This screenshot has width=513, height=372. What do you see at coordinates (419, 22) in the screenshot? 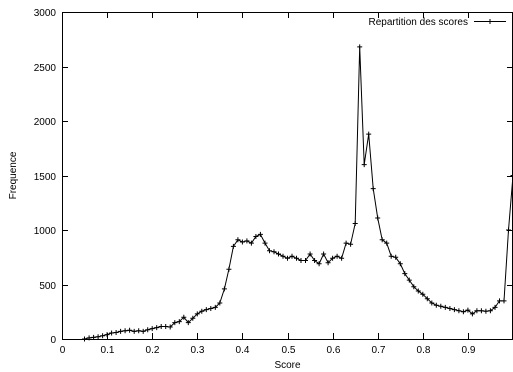
I see `legend-label: Repartition des scores` at bounding box center [419, 22].